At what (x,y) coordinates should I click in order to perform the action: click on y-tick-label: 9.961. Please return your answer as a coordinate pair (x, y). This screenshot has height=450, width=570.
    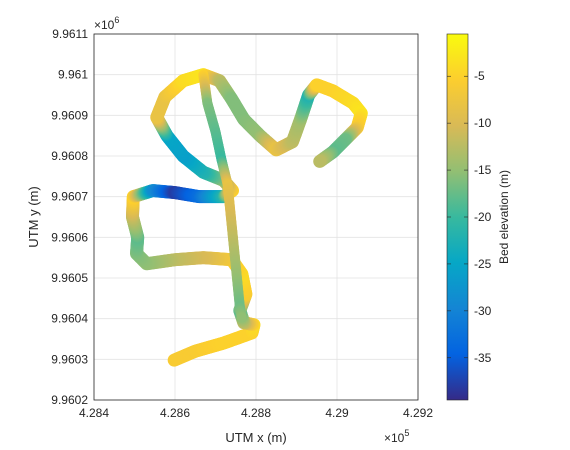
    Looking at the image, I should click on (73, 75).